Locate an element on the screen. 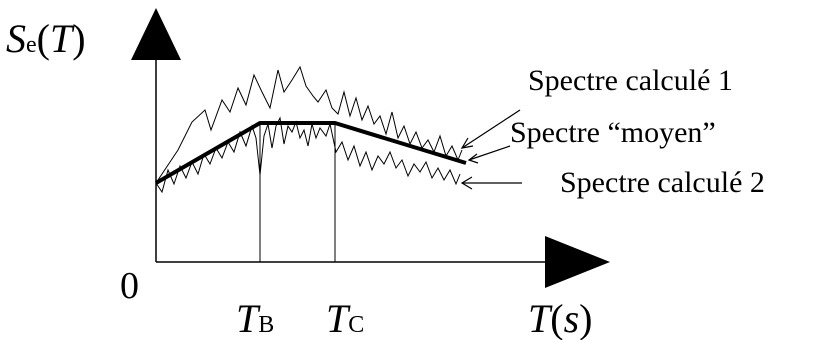 Image resolution: width=817 pixels, height=340 pixels. y-axis-label: Se(T) is located at coordinates (46, 38).